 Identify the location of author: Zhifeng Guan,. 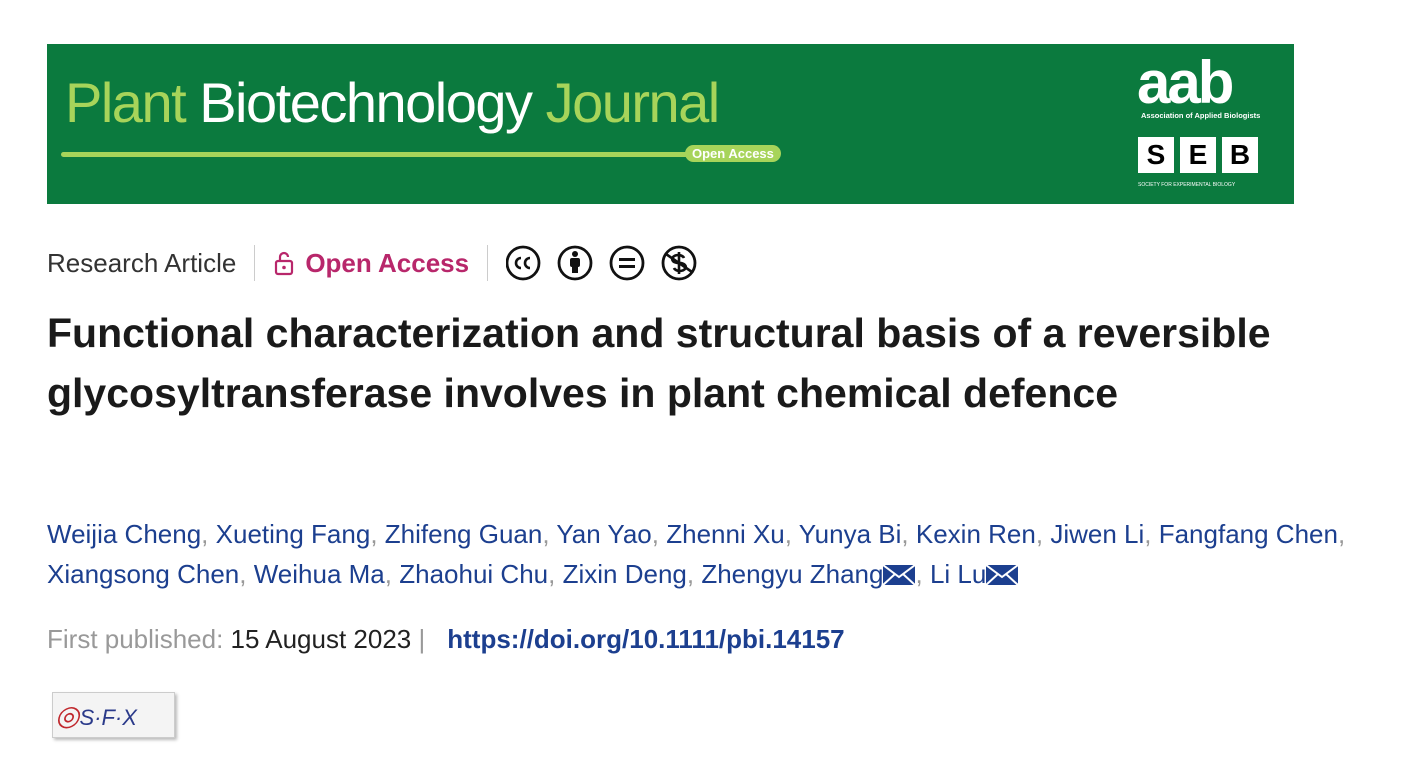
(467, 534).